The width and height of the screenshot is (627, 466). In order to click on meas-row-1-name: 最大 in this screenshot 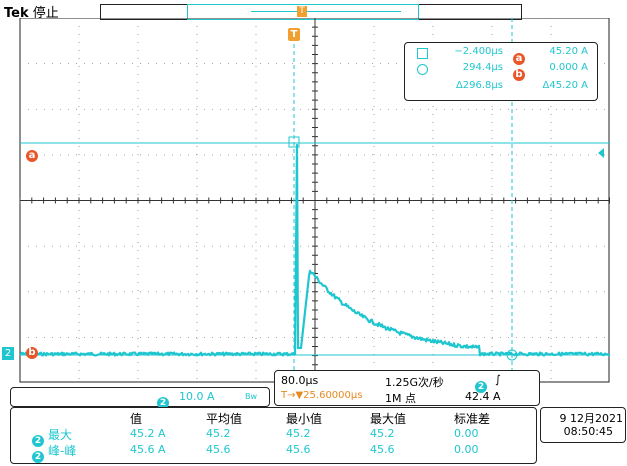, I will do `click(60, 435)`.